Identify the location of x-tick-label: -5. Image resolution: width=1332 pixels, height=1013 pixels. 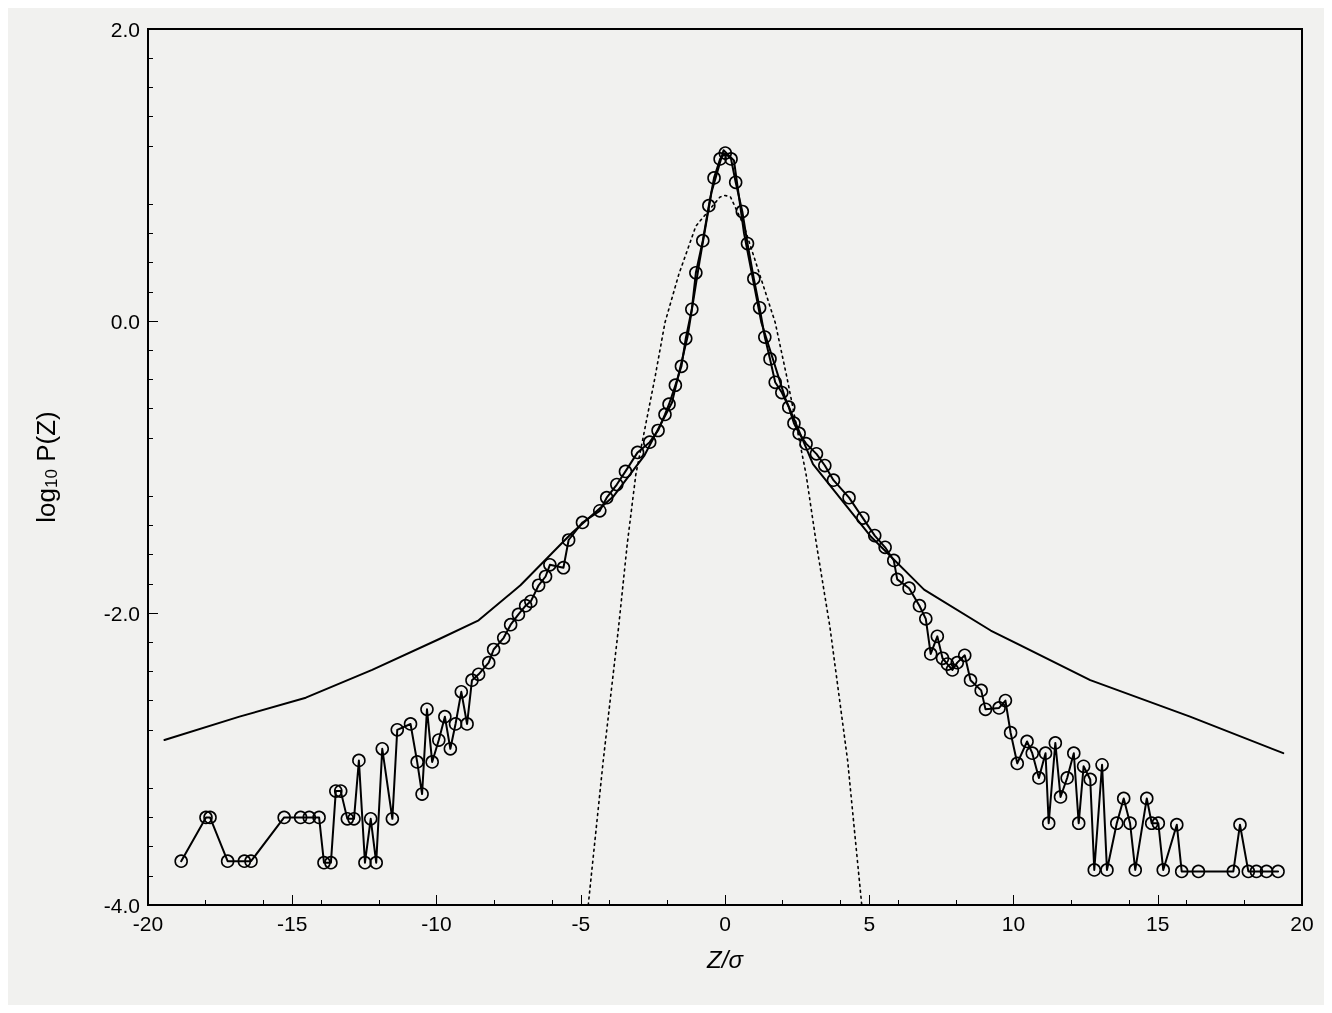
(581, 923).